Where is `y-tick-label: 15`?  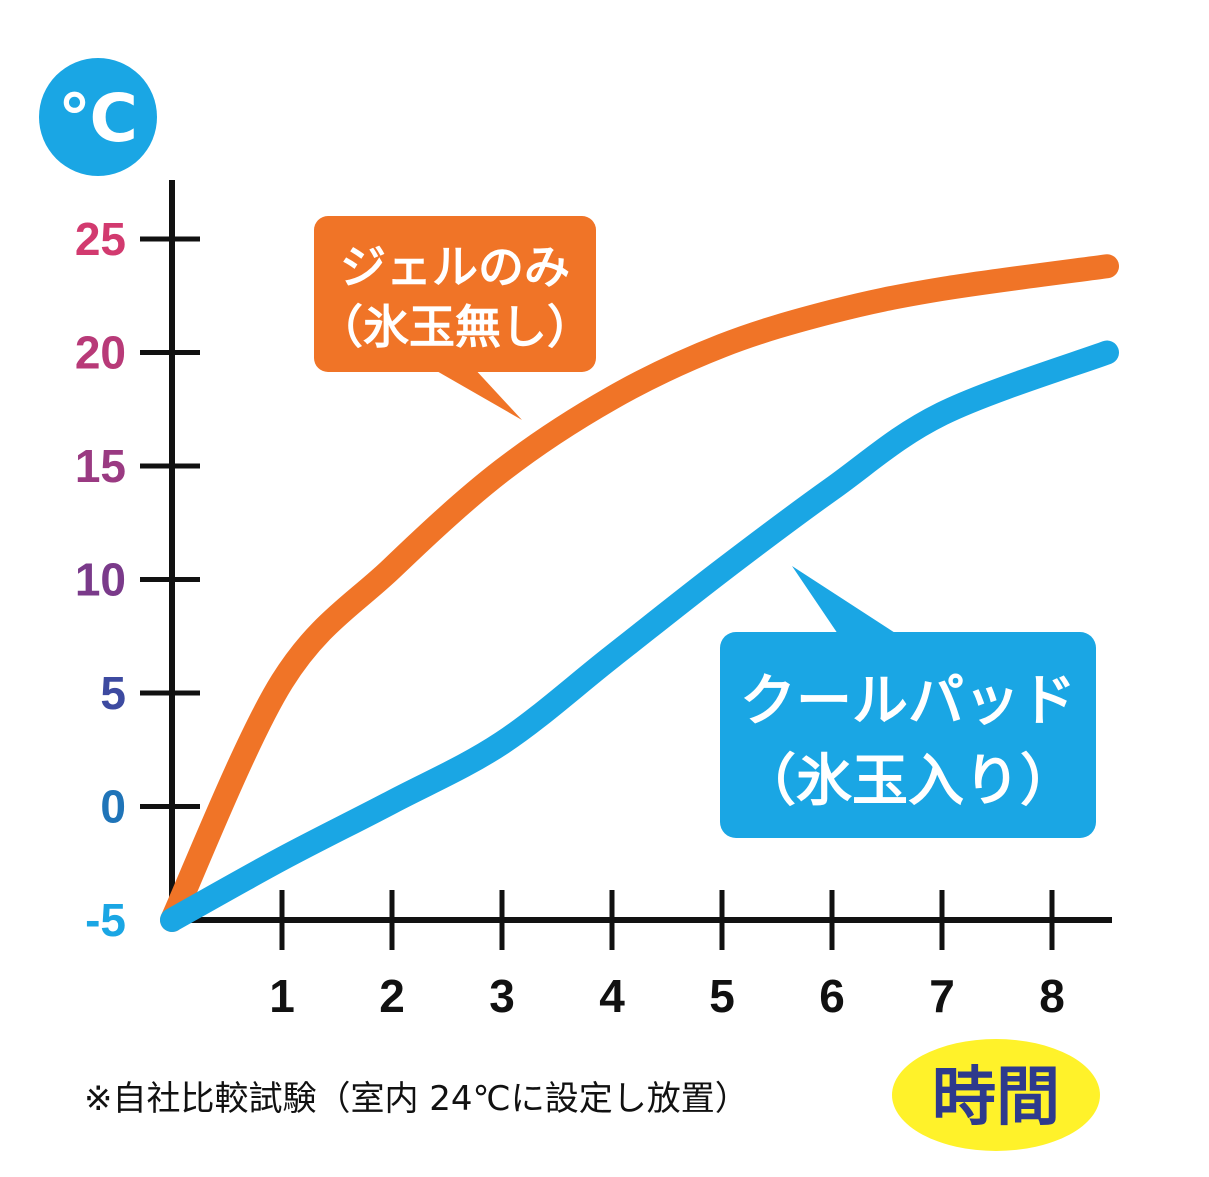
y-tick-label: 15 is located at coordinates (100, 466).